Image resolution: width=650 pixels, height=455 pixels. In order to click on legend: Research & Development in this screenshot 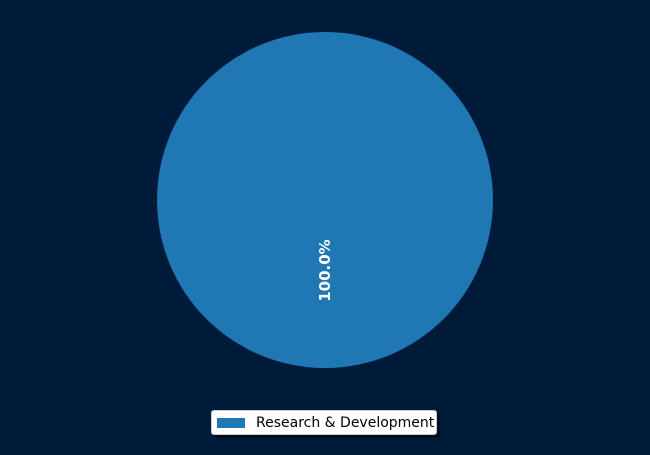, I will do `click(324, 422)`.